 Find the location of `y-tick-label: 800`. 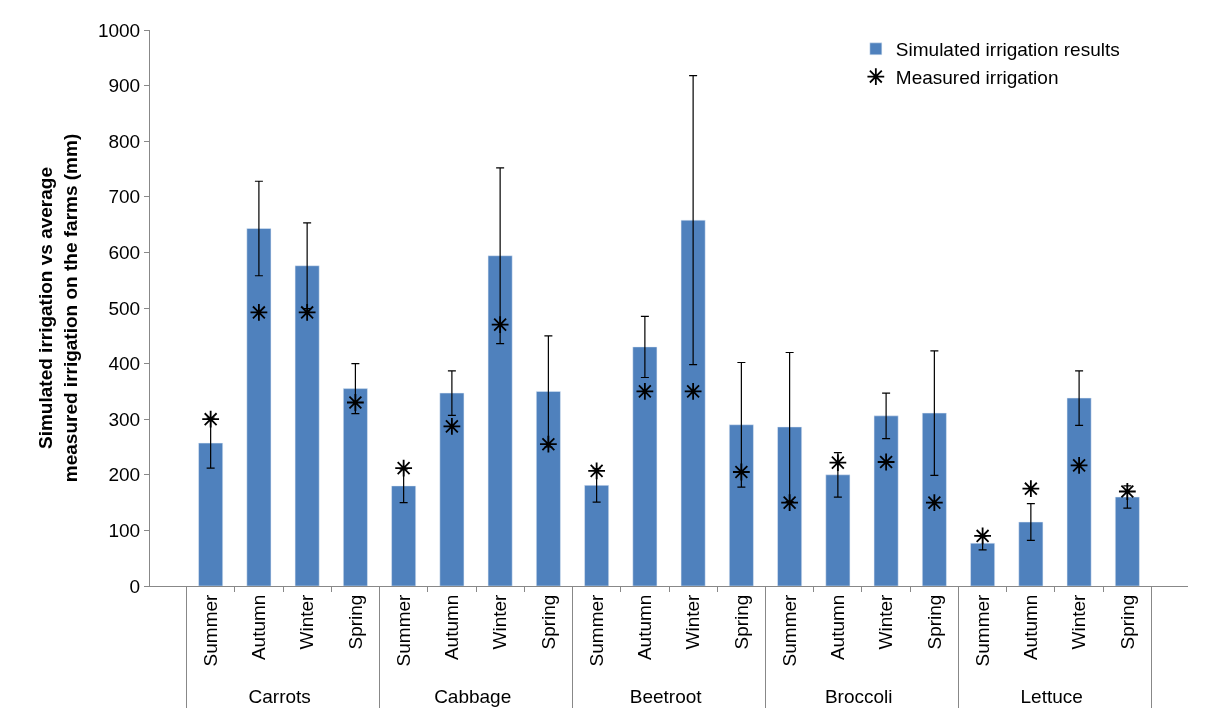

y-tick-label: 800 is located at coordinates (124, 141).